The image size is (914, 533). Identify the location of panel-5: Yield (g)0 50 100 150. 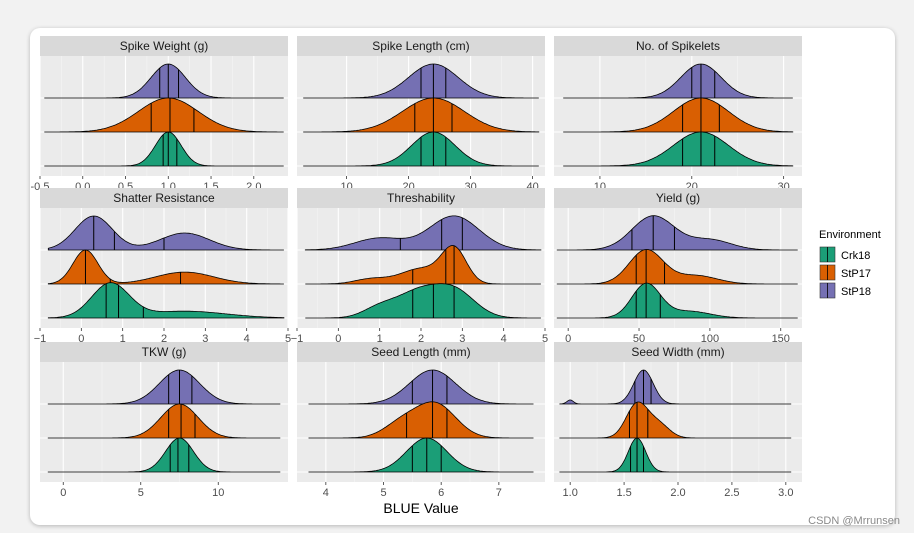
(678, 266).